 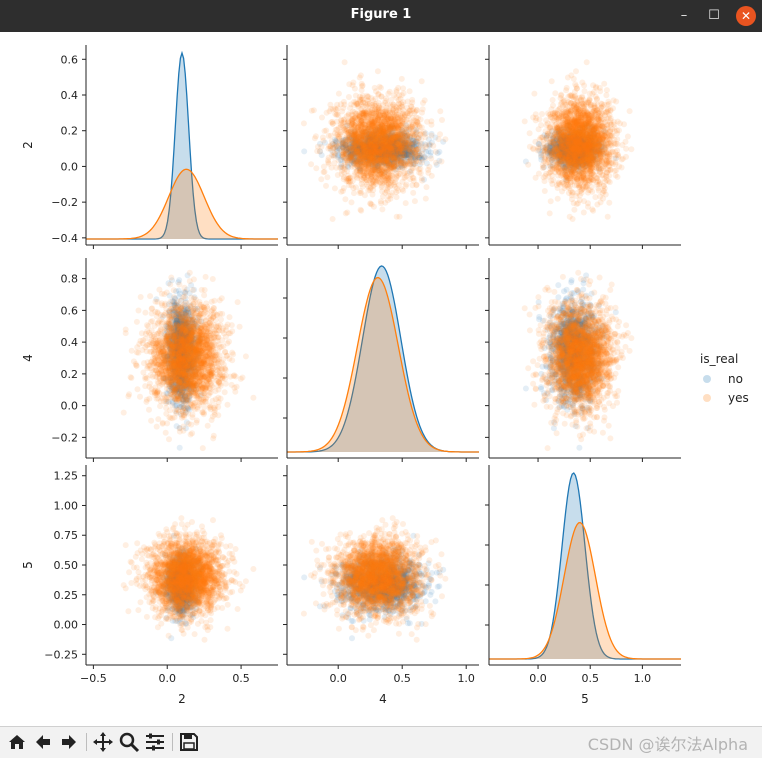 I want to click on window-title: Figure 1, so click(x=381, y=14).